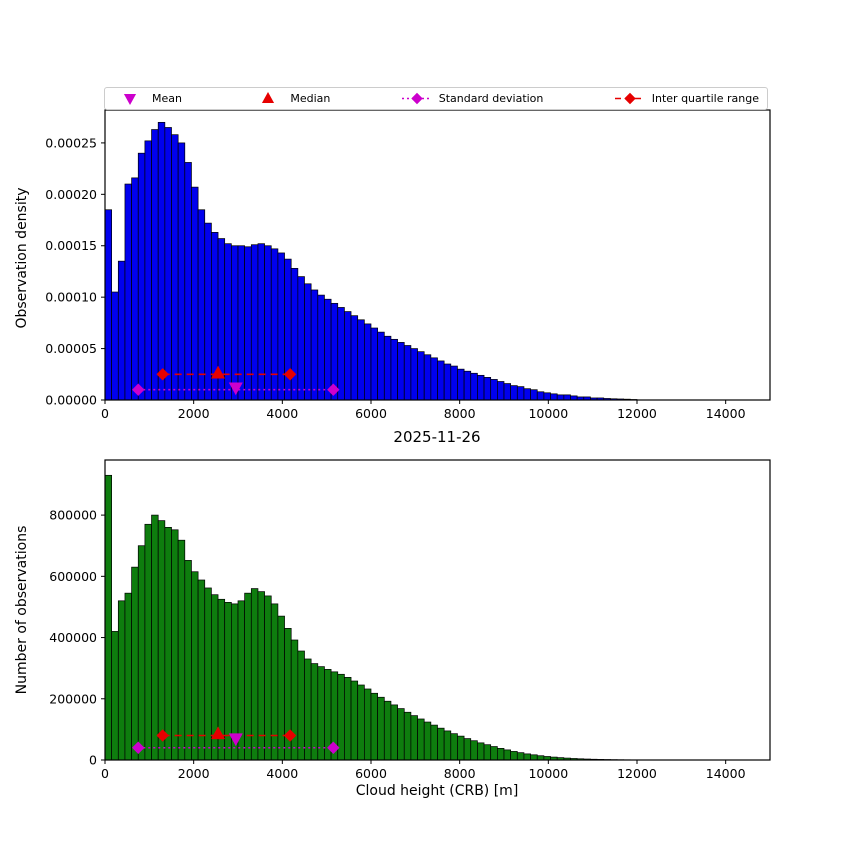  What do you see at coordinates (71, 348) in the screenshot?
I see `svg-text: 0.00005` at bounding box center [71, 348].